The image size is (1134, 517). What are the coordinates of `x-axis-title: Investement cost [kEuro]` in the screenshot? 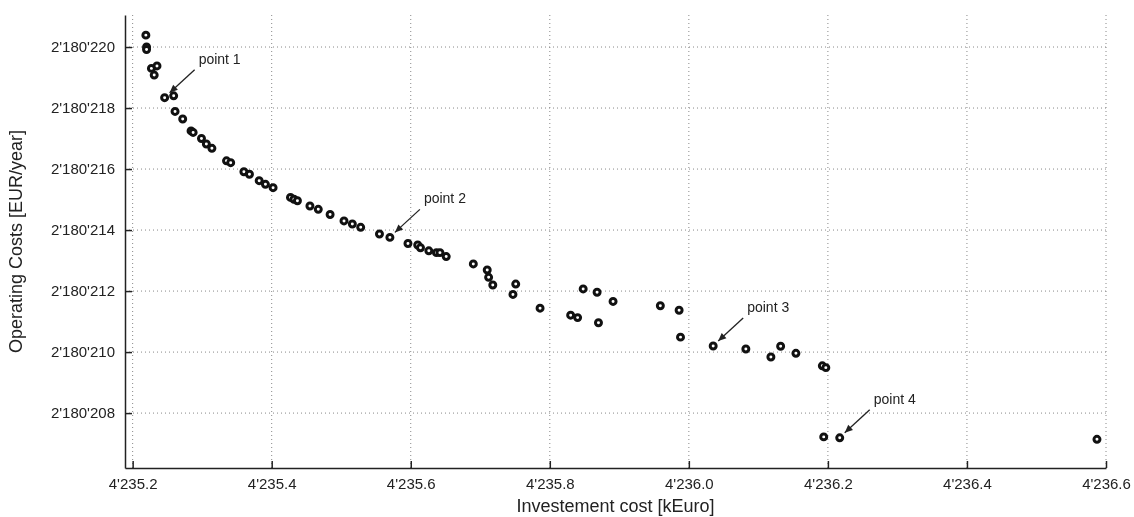 It's located at (615, 506).